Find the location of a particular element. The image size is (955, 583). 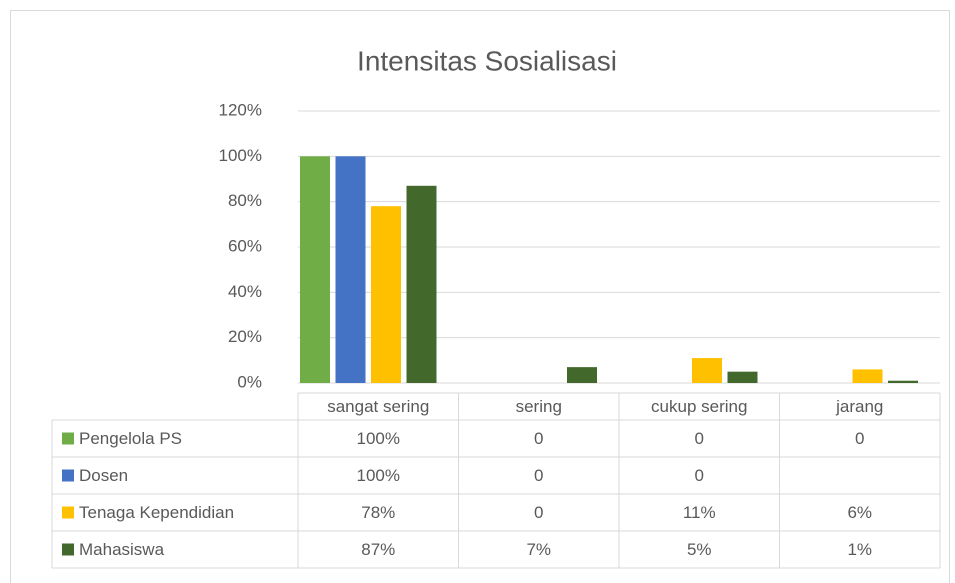

y-tick-label: 0% is located at coordinates (249, 381).